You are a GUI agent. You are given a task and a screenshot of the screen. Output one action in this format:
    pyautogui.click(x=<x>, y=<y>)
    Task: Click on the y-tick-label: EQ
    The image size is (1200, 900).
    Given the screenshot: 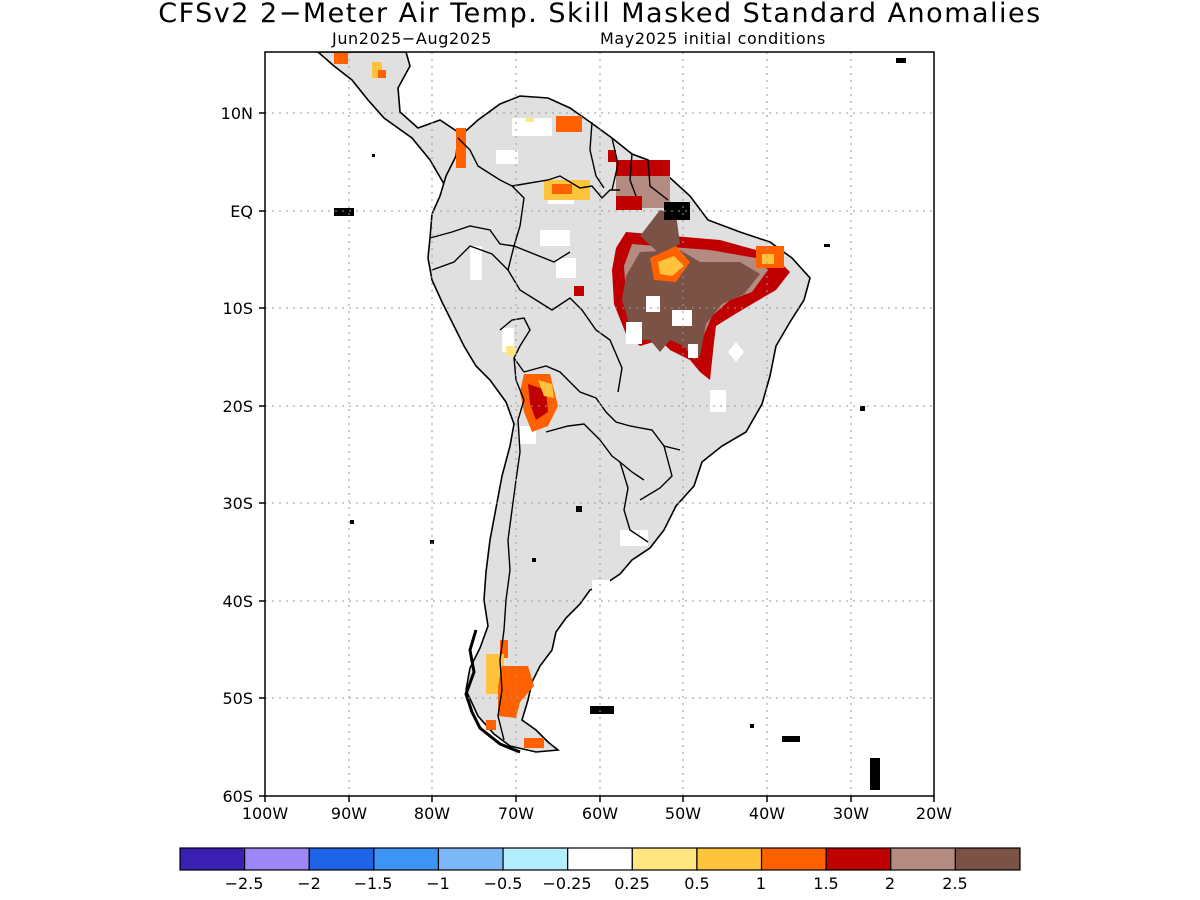 What is the action you would take?
    pyautogui.click(x=241, y=211)
    